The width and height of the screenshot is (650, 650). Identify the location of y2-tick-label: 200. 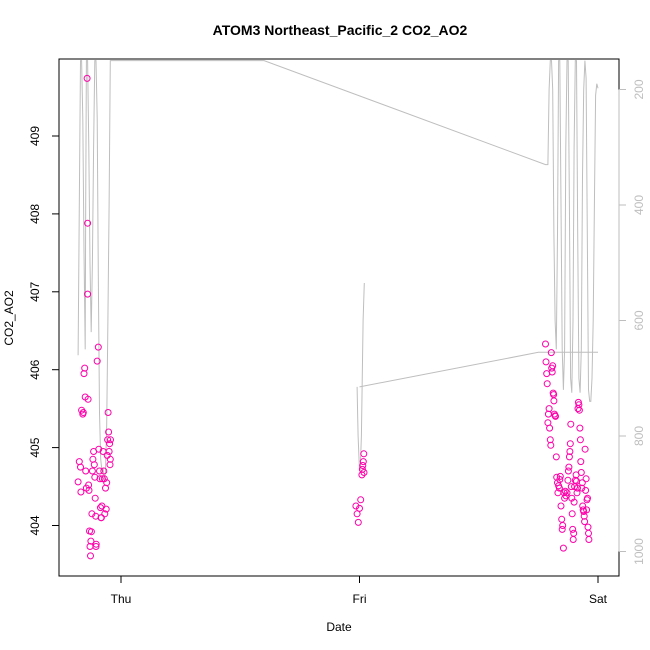
(639, 89).